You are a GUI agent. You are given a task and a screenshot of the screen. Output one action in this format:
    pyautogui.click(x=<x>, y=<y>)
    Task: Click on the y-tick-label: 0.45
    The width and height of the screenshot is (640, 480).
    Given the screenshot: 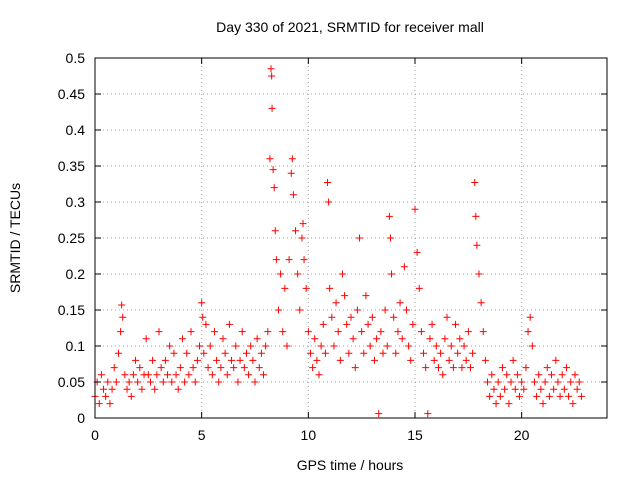 What is the action you would take?
    pyautogui.click(x=71, y=94)
    